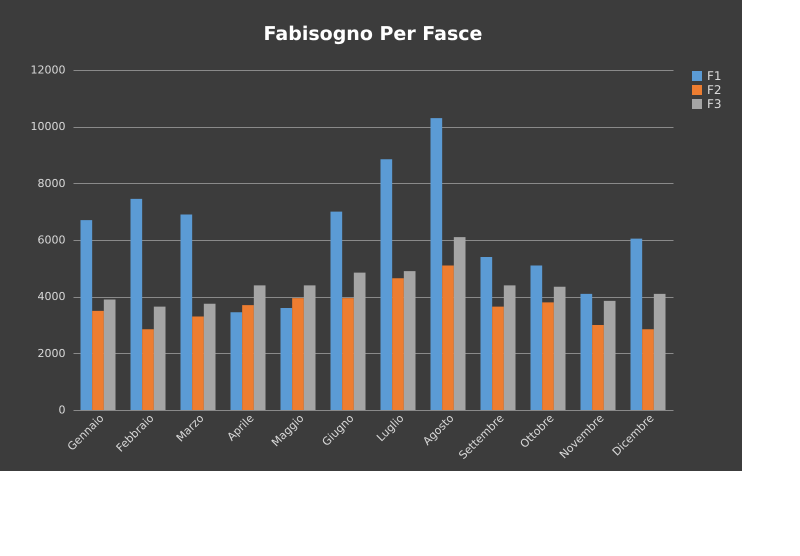 Image resolution: width=800 pixels, height=556 pixels. I want to click on chart-title: Fabisogno Per Fasce, so click(373, 34).